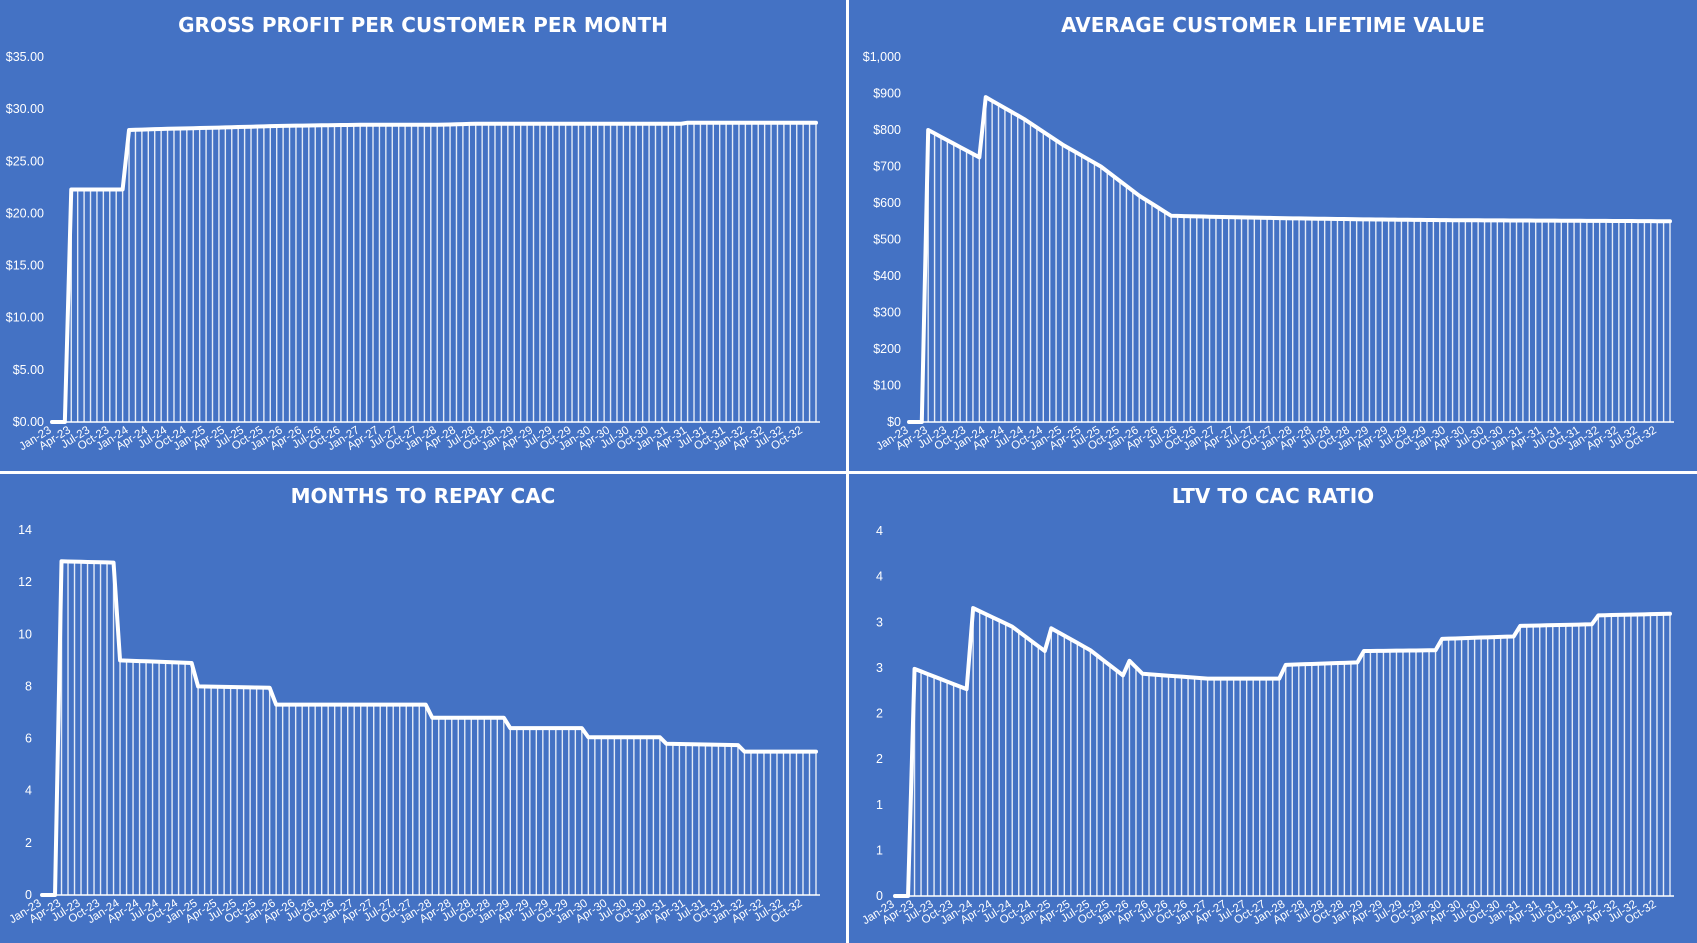  What do you see at coordinates (1273, 496) in the screenshot?
I see `chart-title: LTV TO CAC RATIO` at bounding box center [1273, 496].